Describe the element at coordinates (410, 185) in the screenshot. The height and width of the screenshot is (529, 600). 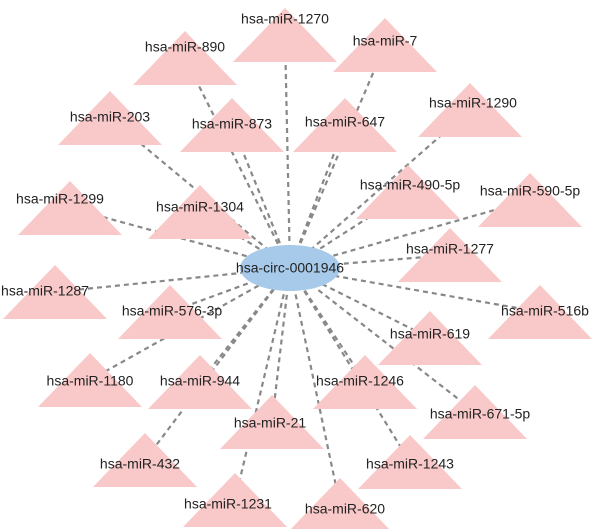
I see `target-label: hsa-miR-490-5p` at that location.